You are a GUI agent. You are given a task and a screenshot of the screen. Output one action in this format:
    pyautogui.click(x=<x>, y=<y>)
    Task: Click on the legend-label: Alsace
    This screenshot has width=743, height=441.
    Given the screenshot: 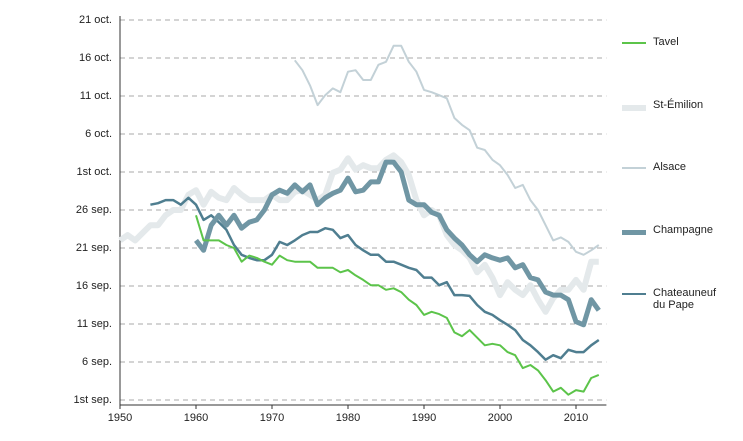 What is the action you would take?
    pyautogui.click(x=670, y=167)
    